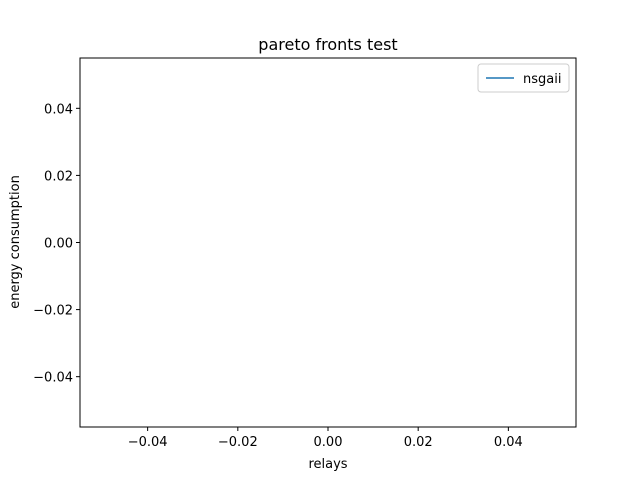 The image size is (640, 480). I want to click on x-tick-label: 0.04, so click(508, 442).